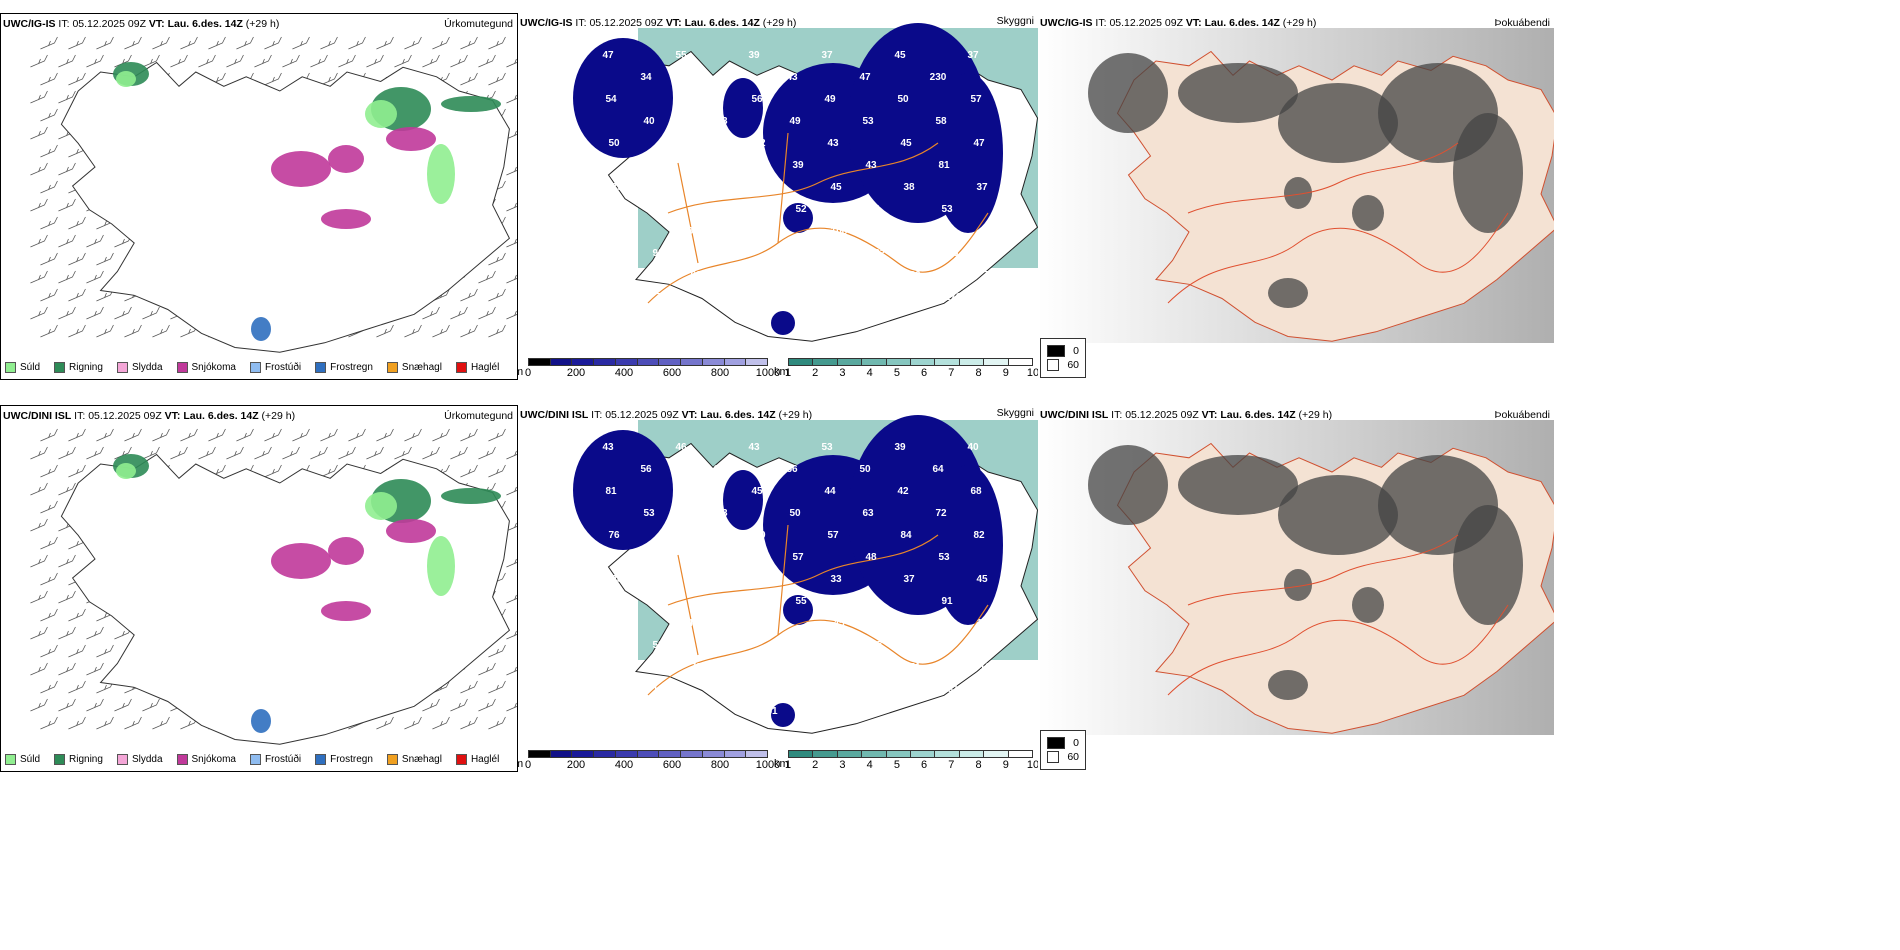 The image size is (1900, 950). Describe the element at coordinates (769, 667) in the screenshot. I see `cloud-base-label: 49` at that location.